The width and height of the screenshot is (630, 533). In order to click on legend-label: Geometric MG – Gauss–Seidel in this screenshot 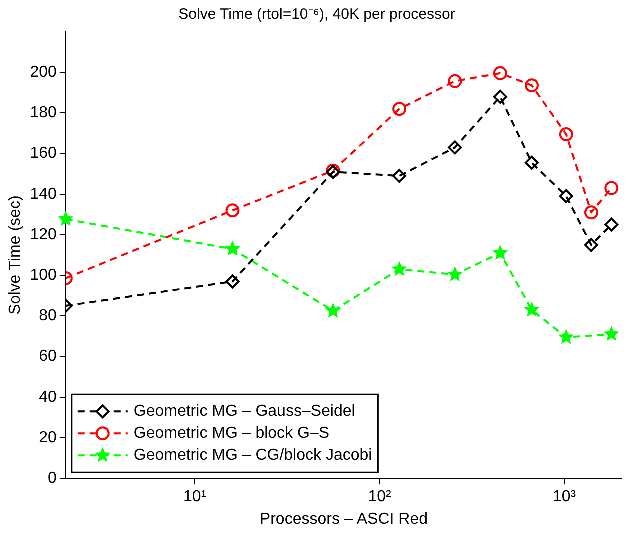, I will do `click(245, 411)`.